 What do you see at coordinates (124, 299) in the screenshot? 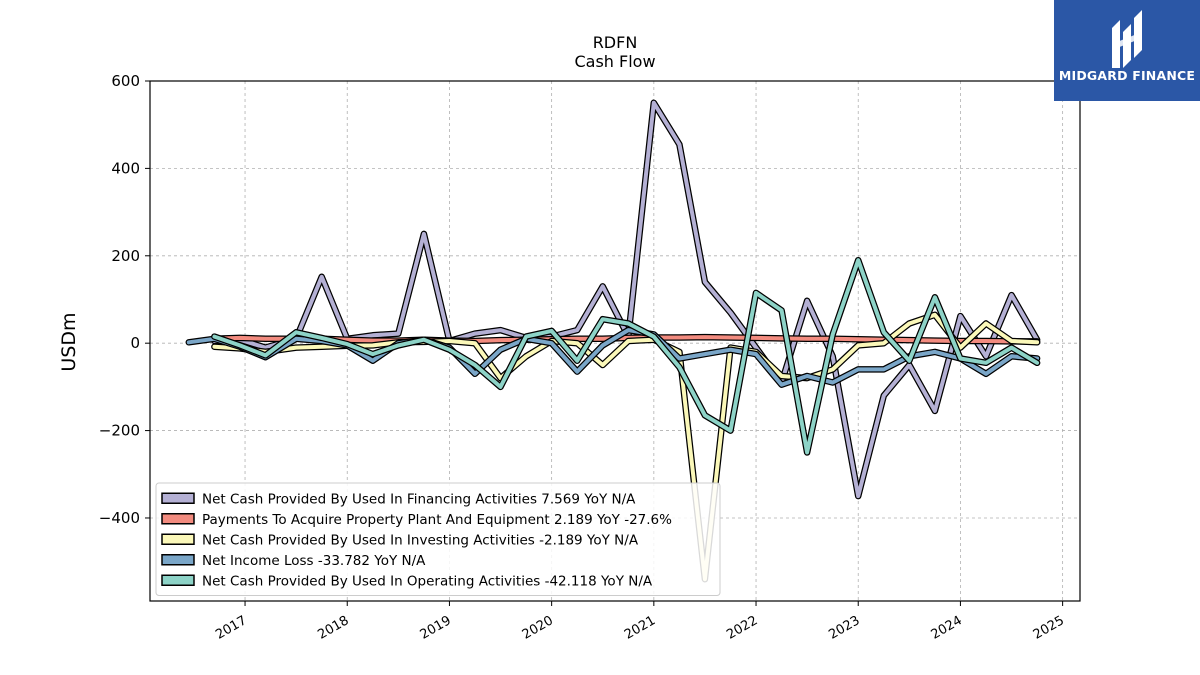
I see `y-axis: 600 400 200 0 −200 −400` at bounding box center [124, 299].